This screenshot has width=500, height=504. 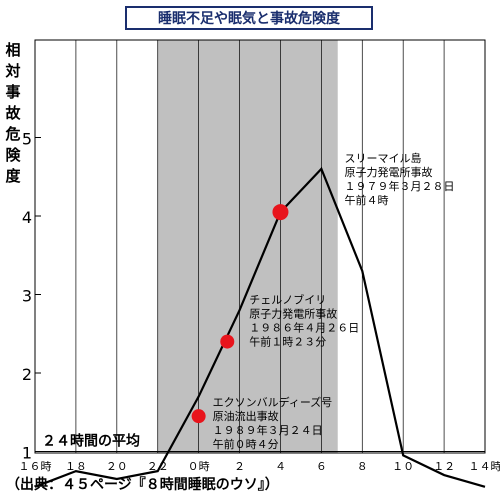 I want to click on y-axis-label-char: 事, so click(x=13, y=92).